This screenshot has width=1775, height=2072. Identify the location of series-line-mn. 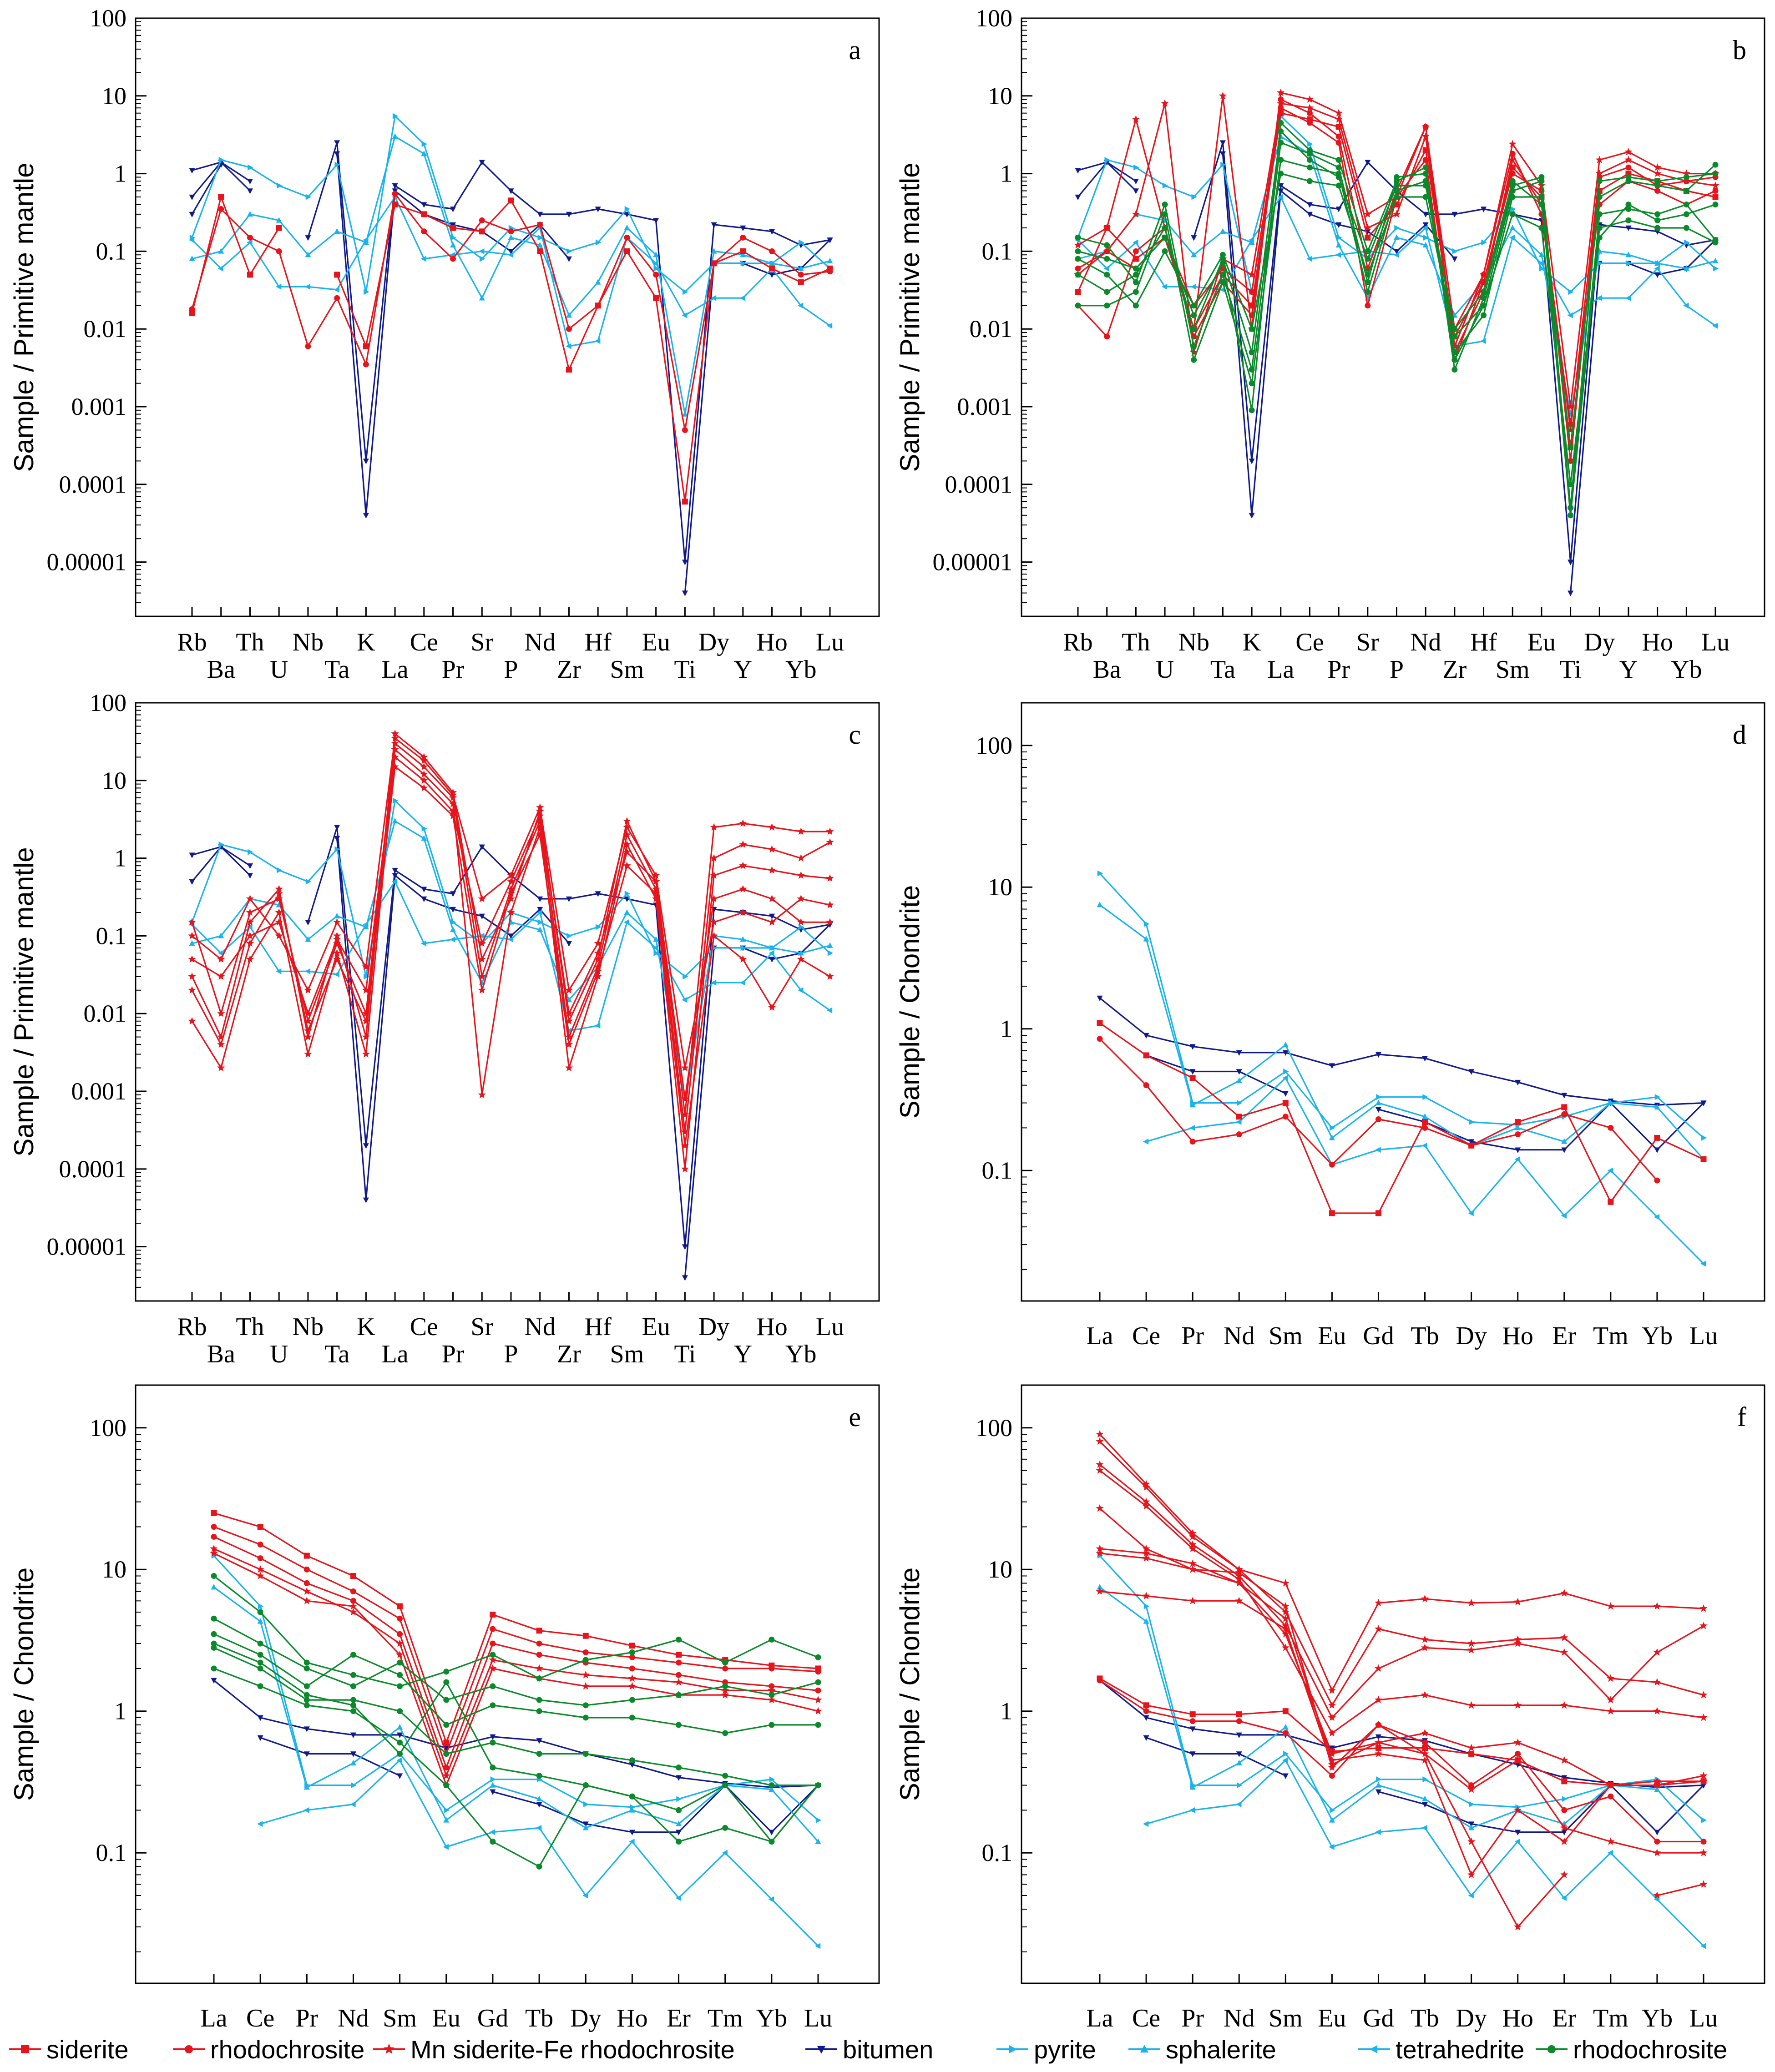
(511, 928).